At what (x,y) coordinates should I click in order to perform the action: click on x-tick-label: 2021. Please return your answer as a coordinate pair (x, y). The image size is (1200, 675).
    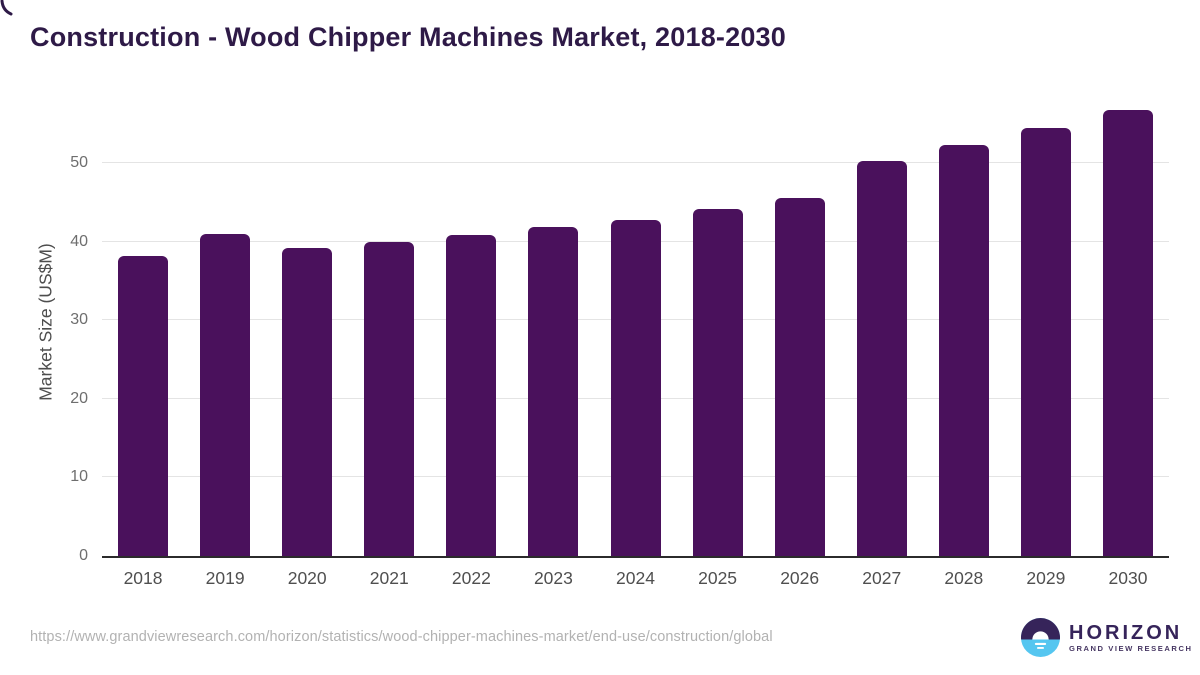
    Looking at the image, I should click on (389, 578).